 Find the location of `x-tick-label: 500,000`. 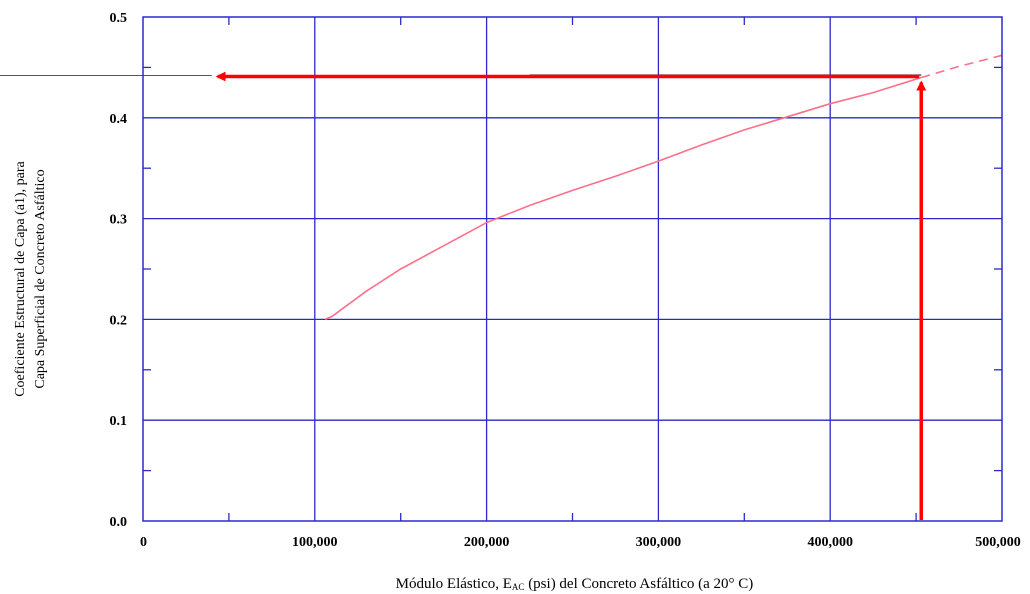

x-tick-label: 500,000 is located at coordinates (998, 542).